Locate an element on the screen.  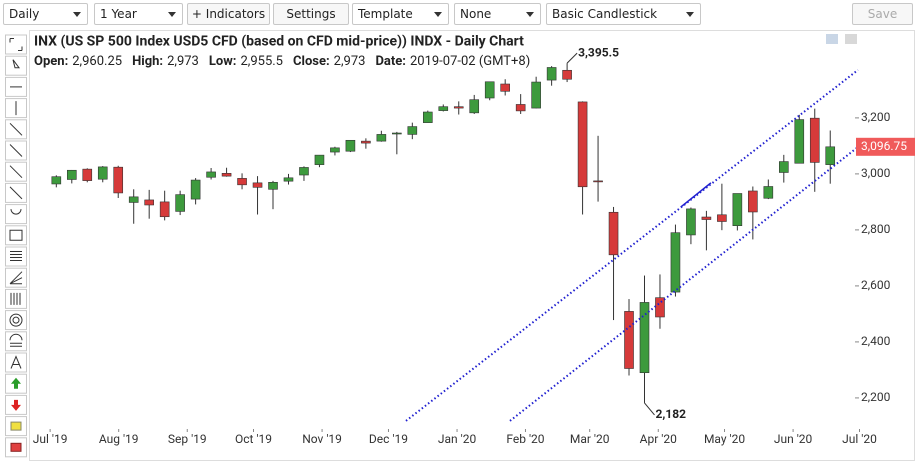
x-tick-label: Oct '19 is located at coordinates (253, 439).